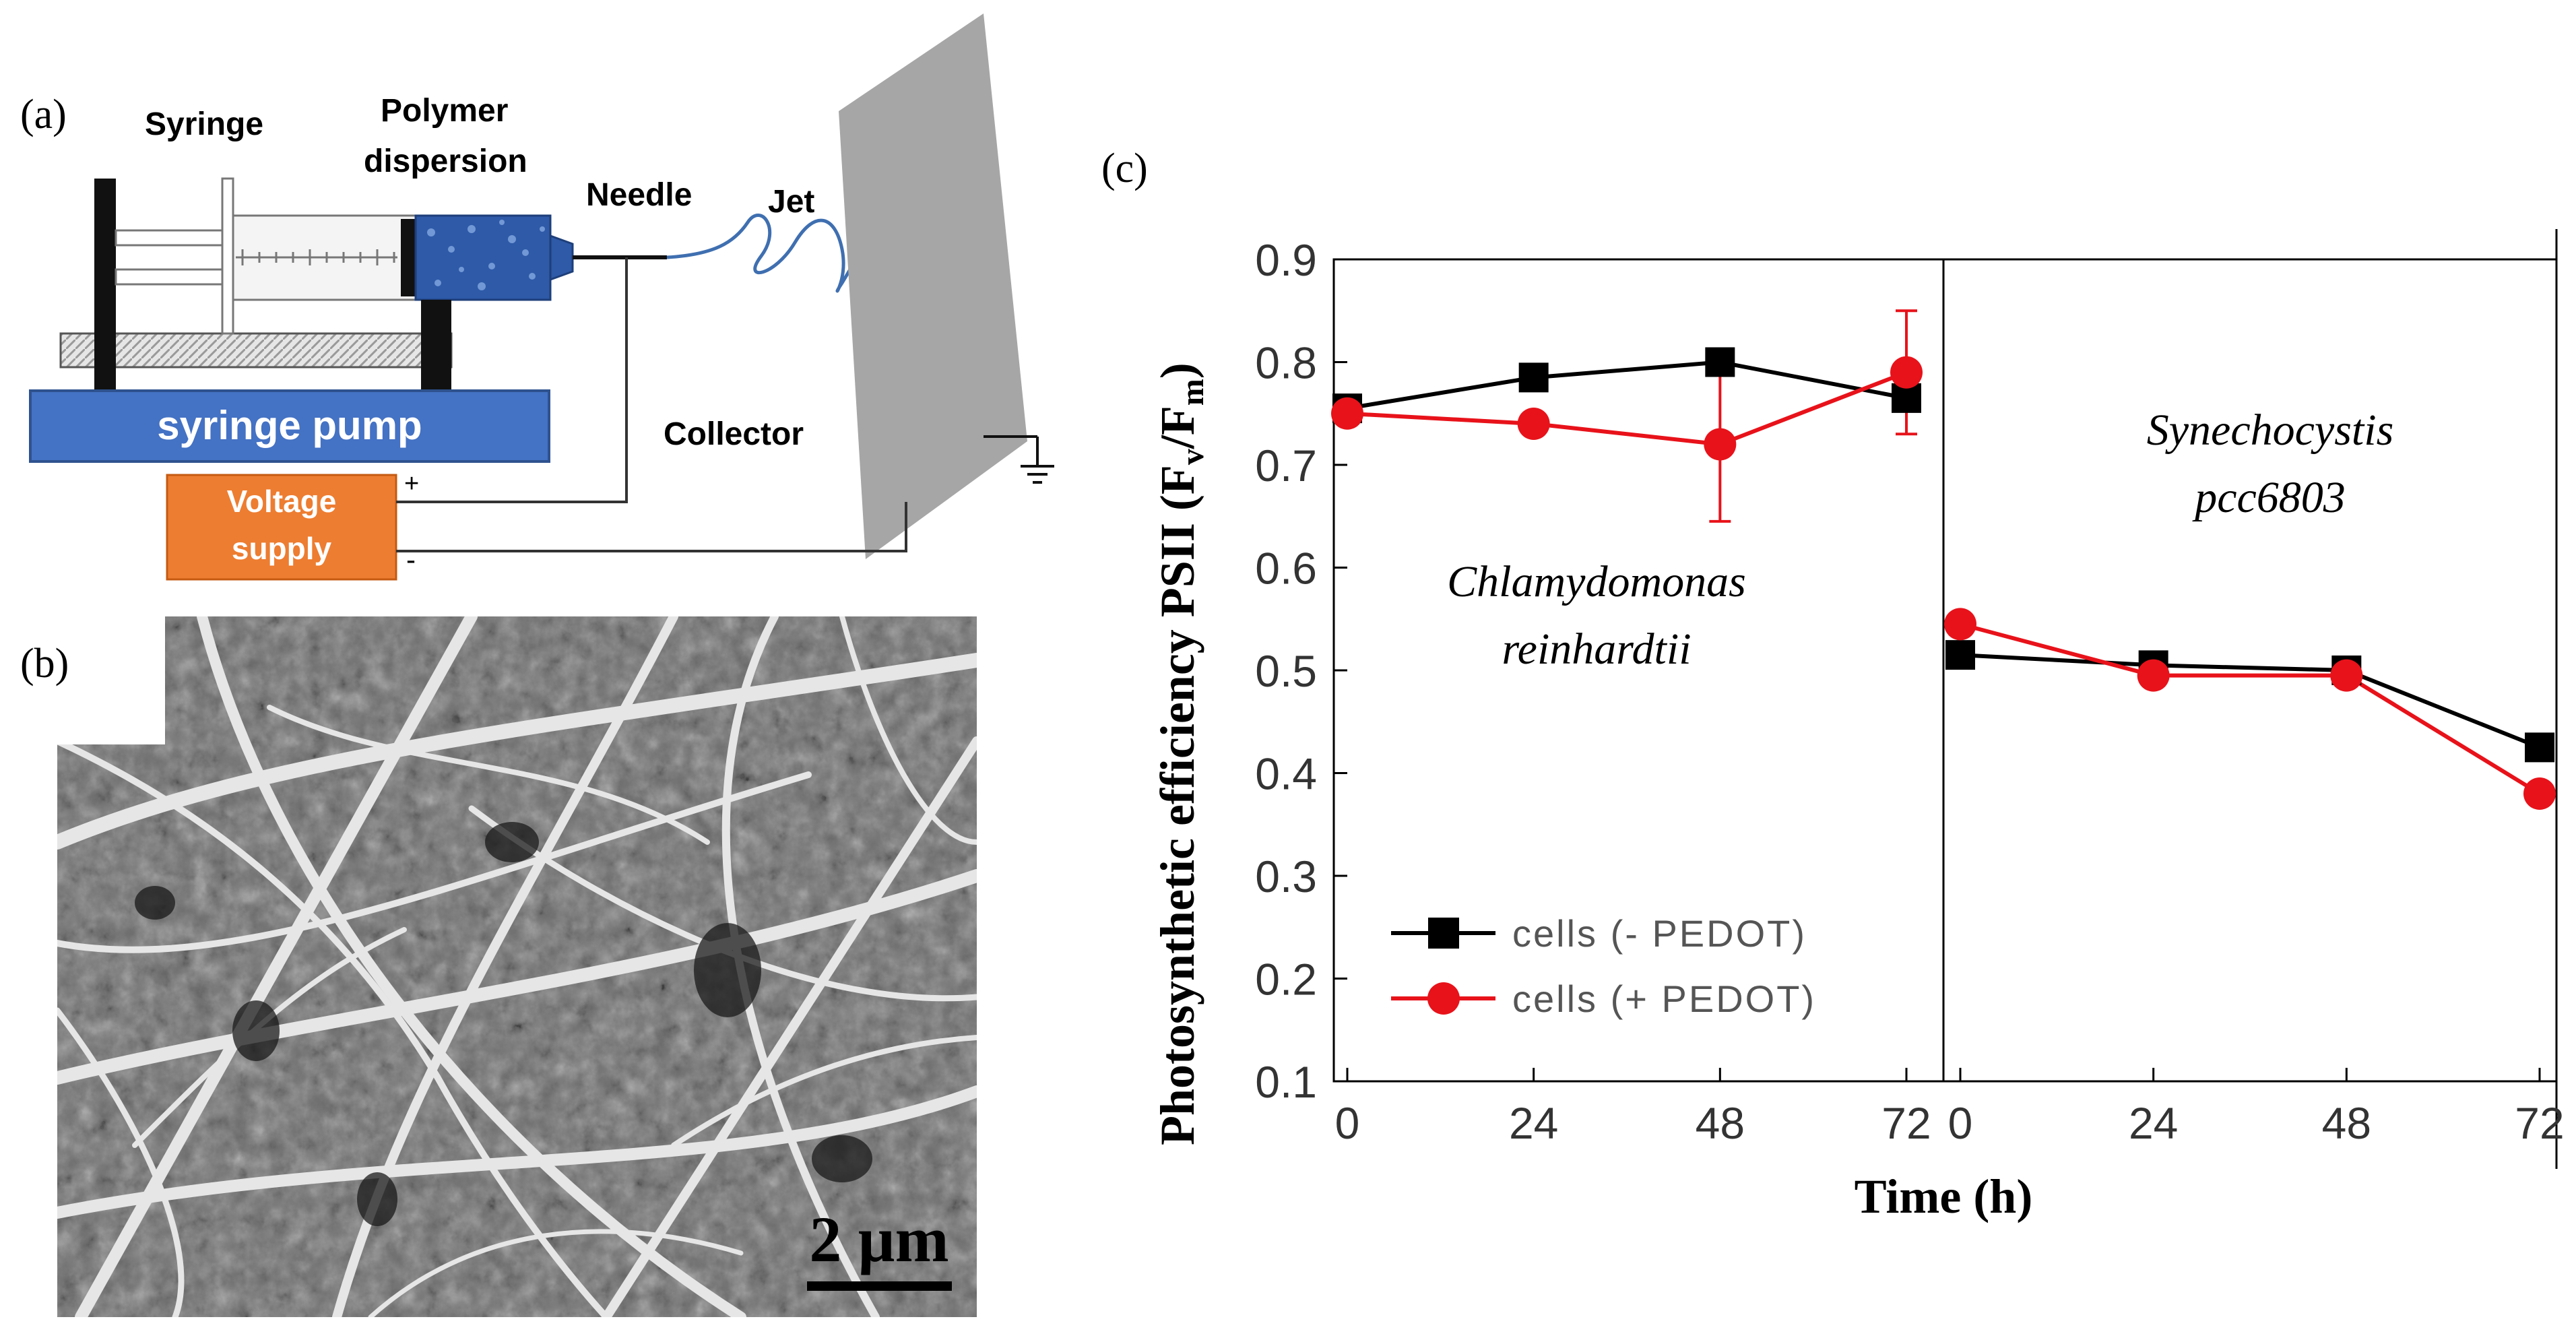 The image size is (2576, 1340). I want to click on y-axis-label: Photosynthetic efficiency PSII (Fv/Fm), so click(1181, 754).